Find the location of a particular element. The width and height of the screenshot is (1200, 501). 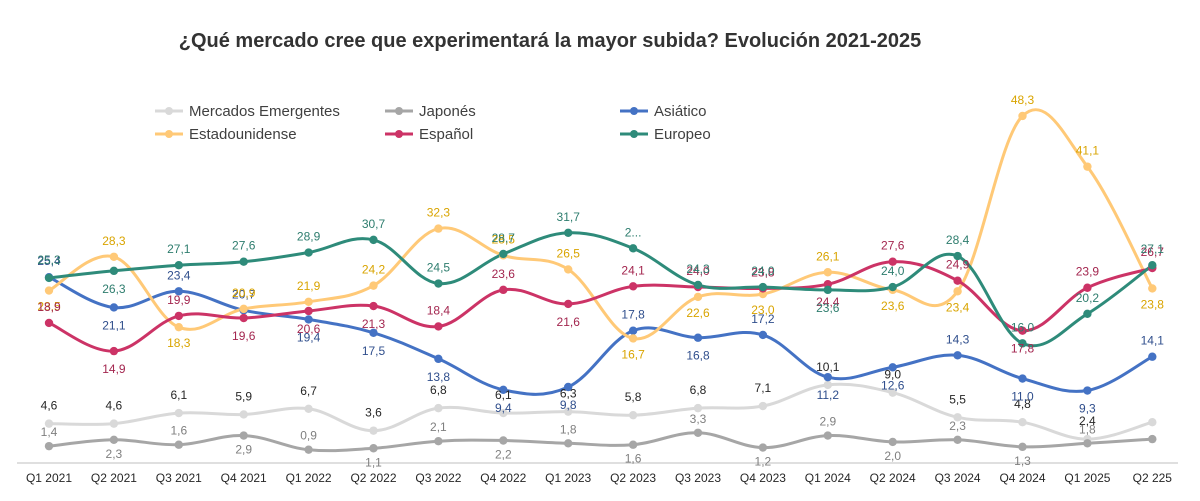

data-label-mercados-emergentes: 10,1 is located at coordinates (828, 367).